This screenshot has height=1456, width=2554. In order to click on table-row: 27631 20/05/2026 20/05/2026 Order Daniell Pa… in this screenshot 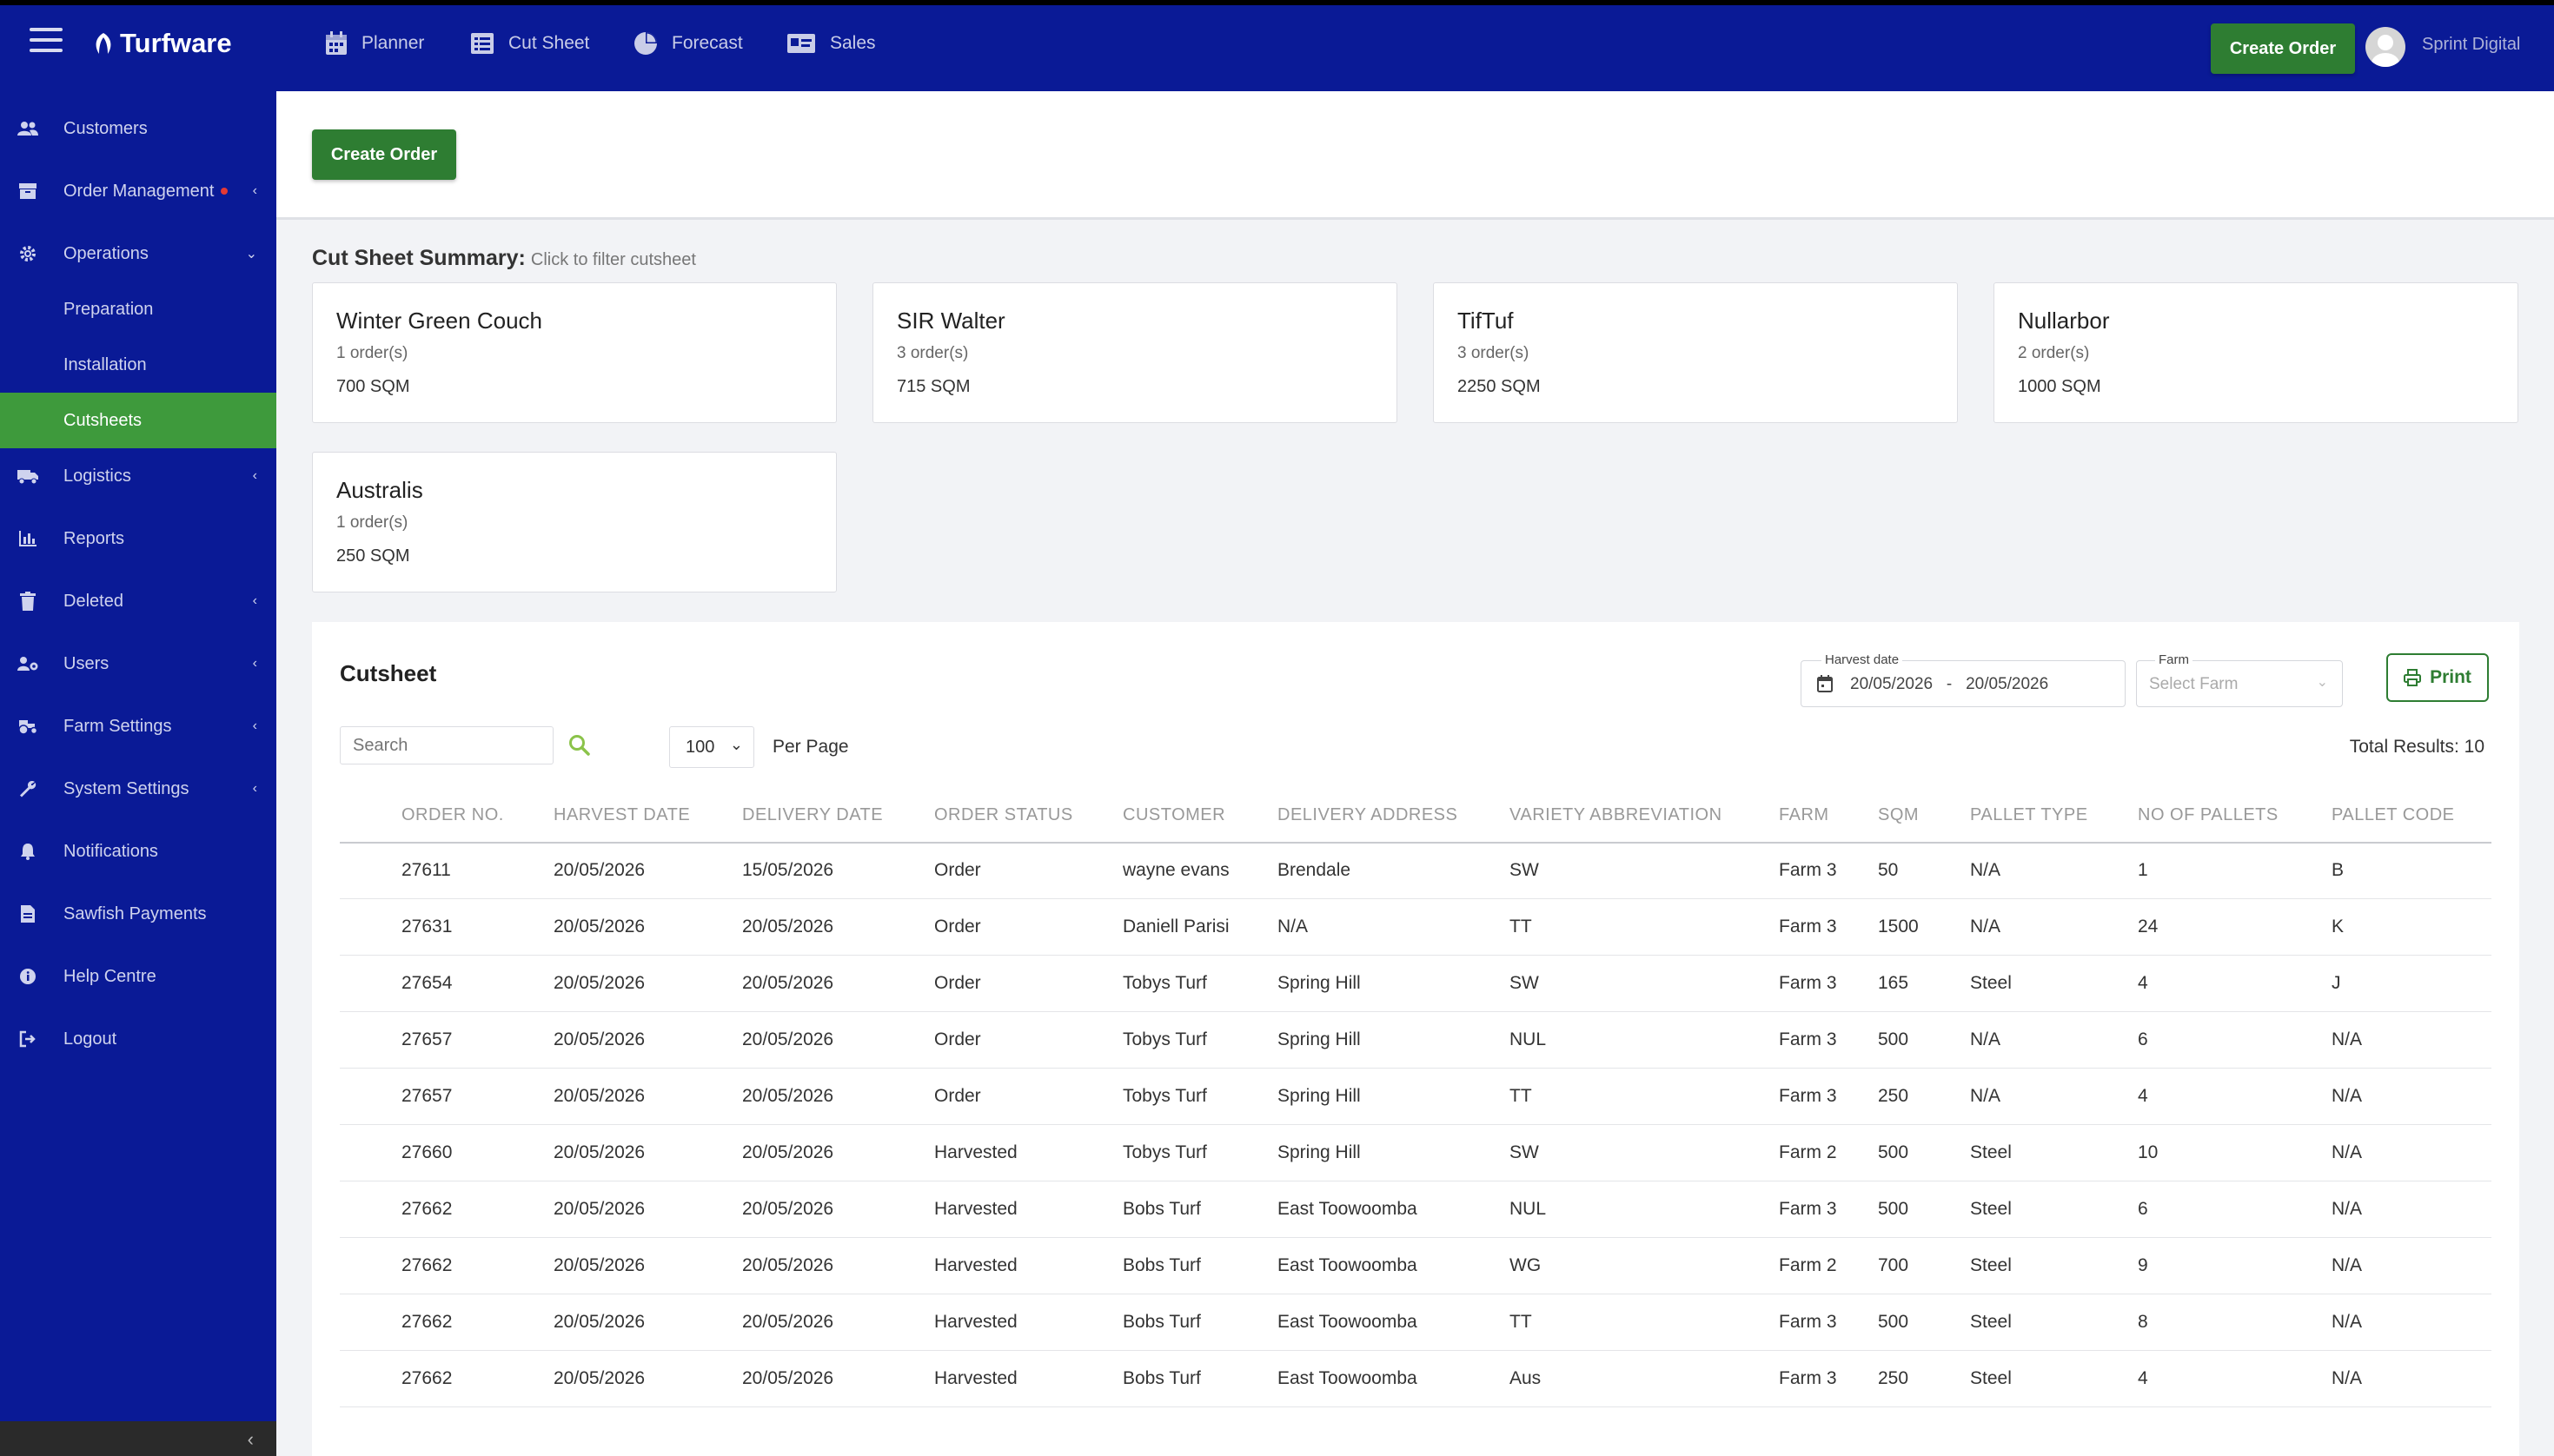, I will do `click(1415, 927)`.